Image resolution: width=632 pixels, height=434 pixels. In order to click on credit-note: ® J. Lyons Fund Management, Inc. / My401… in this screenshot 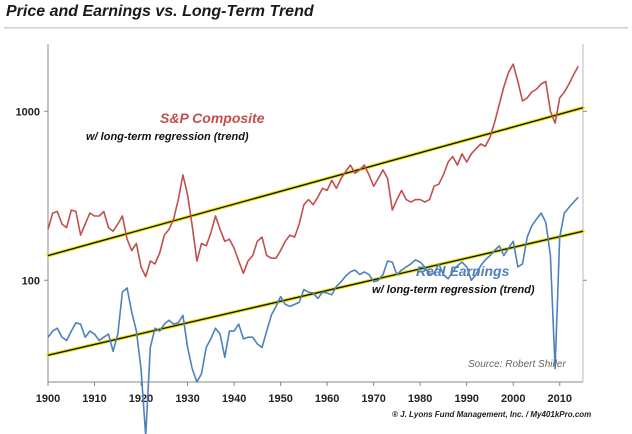, I will do `click(491, 414)`.